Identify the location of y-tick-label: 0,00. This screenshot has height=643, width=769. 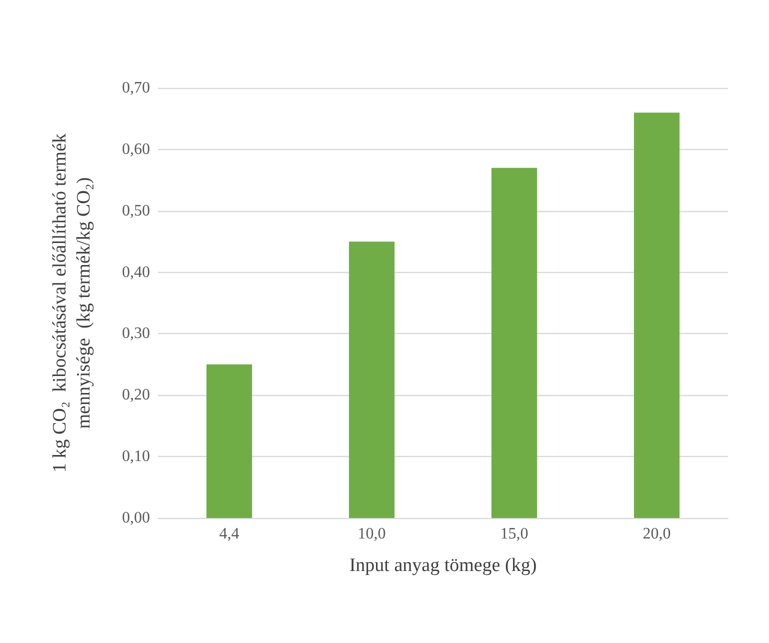
(136, 518).